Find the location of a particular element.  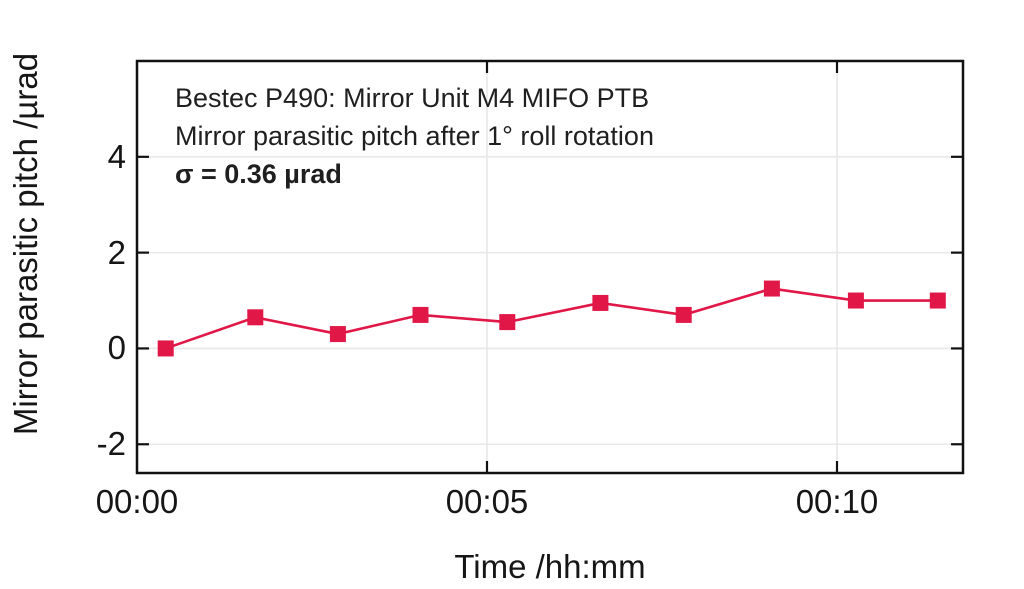

data-series-line is located at coordinates (551, 318).